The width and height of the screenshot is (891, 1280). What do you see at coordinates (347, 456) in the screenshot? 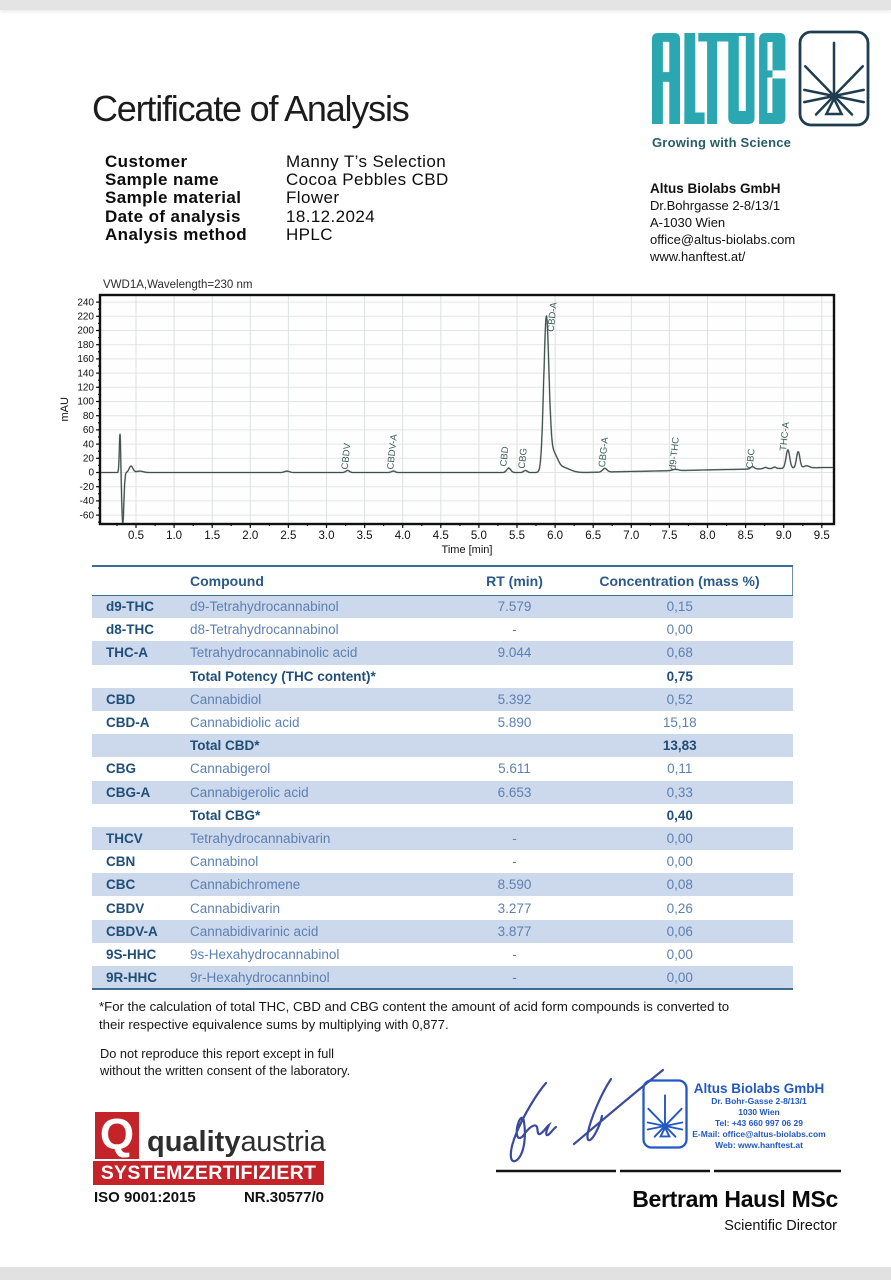
I see `svg-text: CBDV` at bounding box center [347, 456].